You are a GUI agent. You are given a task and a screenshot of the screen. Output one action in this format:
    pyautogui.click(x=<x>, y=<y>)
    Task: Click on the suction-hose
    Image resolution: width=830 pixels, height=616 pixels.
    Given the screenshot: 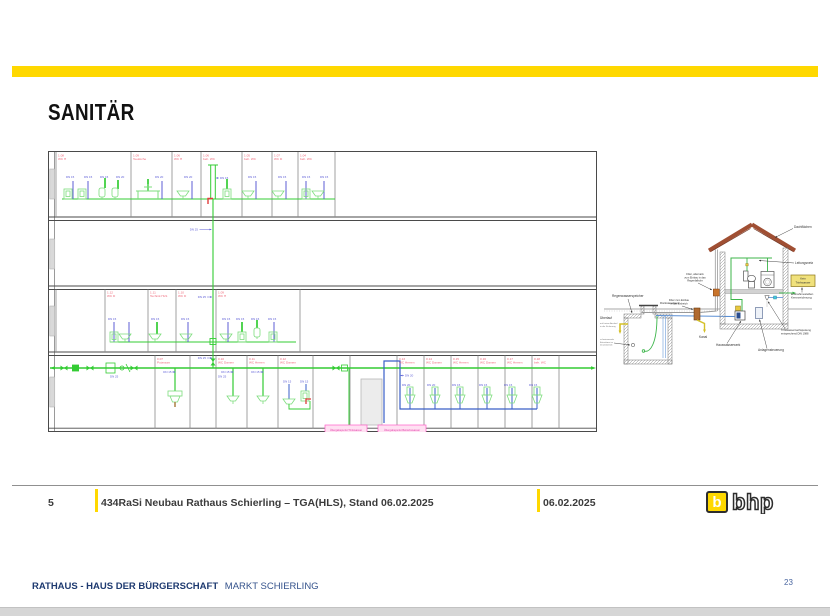 What is the action you would take?
    pyautogui.click(x=650, y=333)
    